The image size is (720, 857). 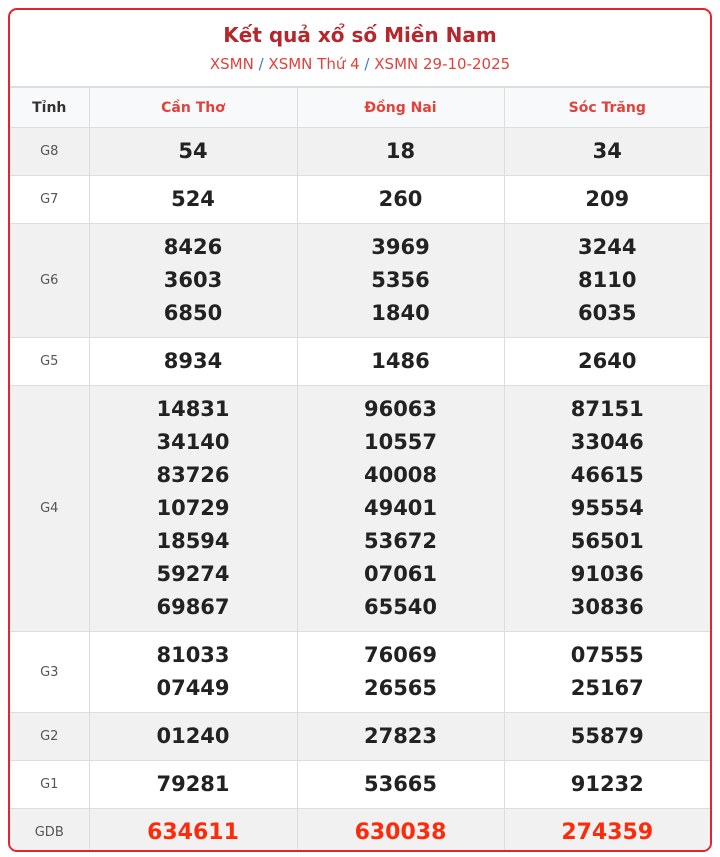 I want to click on table-row: G6 8426 3603 6850 3969 5356 1840 3244 8110 6035, so click(x=360, y=280).